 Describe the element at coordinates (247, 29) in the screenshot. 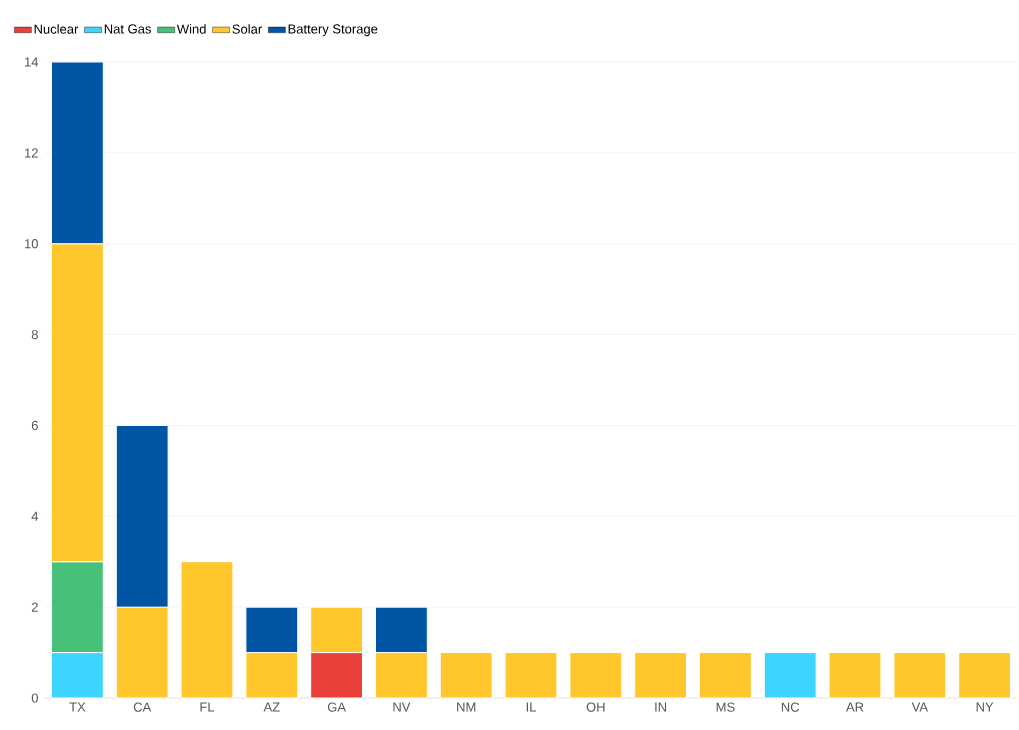

I see `legend-label: Solar` at that location.